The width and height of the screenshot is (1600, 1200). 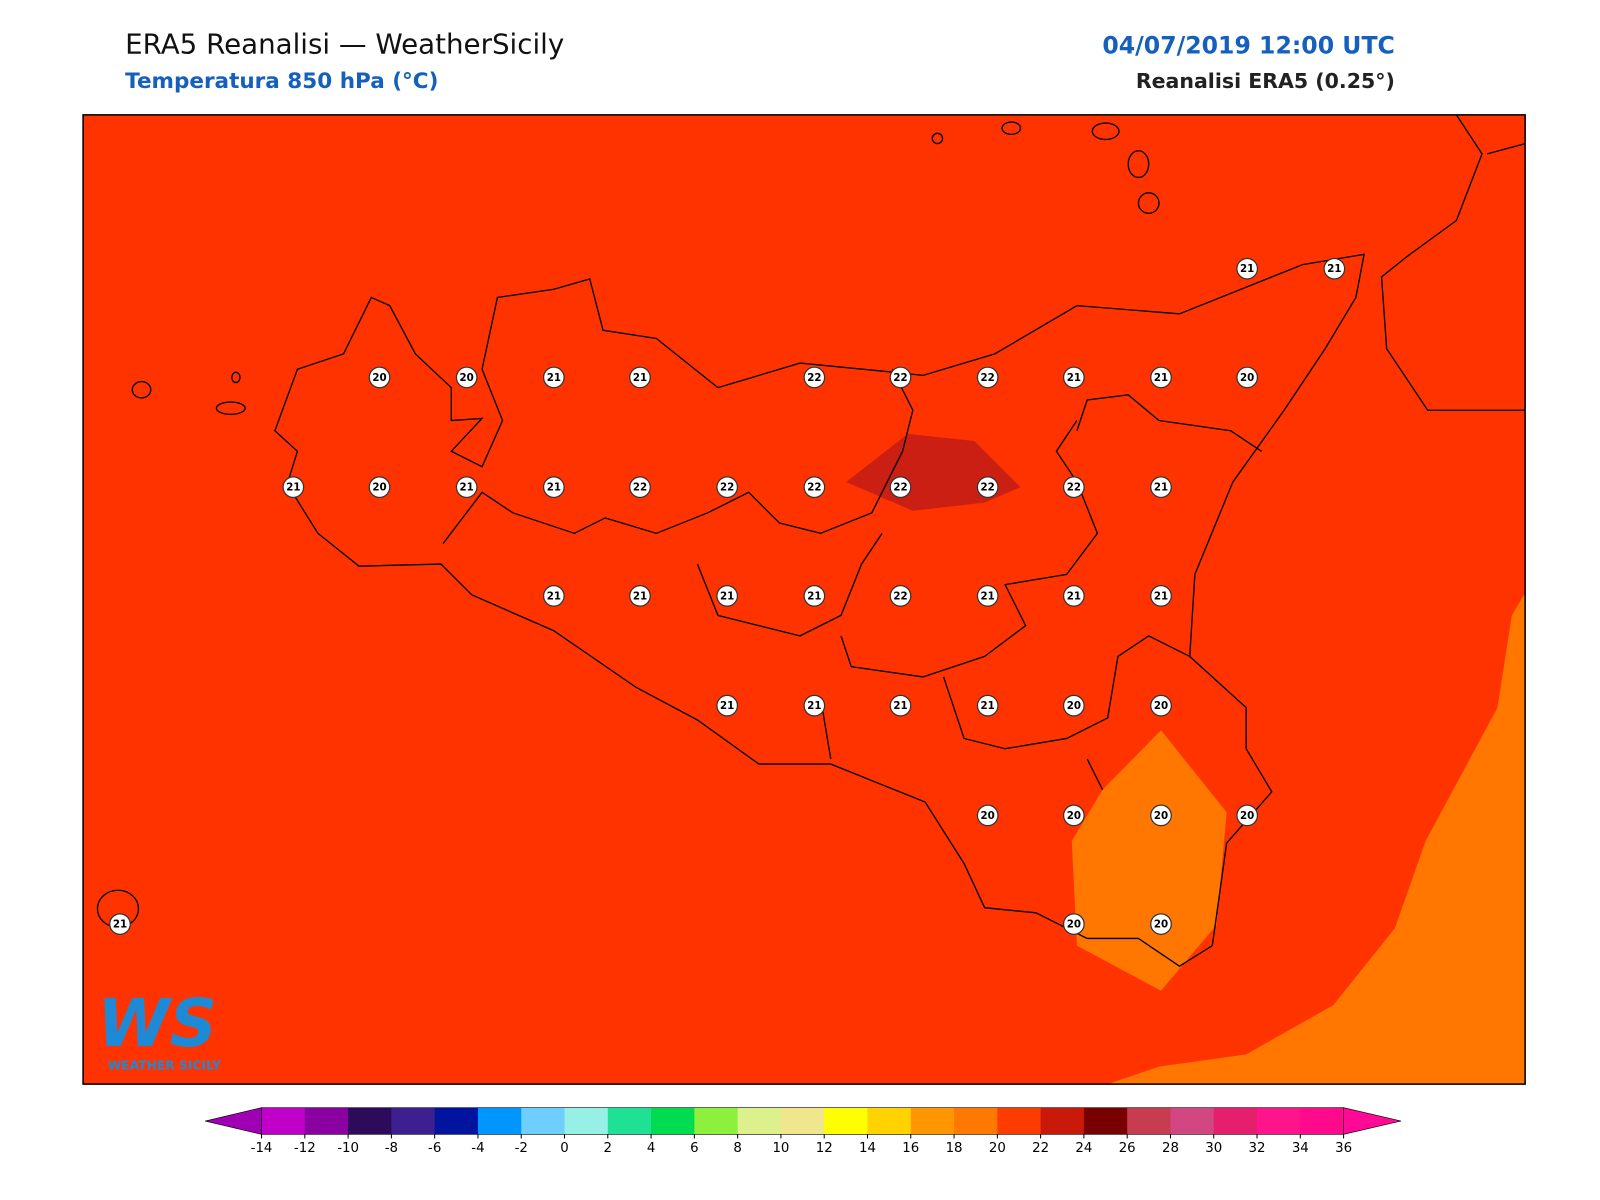 What do you see at coordinates (824, 1148) in the screenshot?
I see `colorbar-tick-label: 12` at bounding box center [824, 1148].